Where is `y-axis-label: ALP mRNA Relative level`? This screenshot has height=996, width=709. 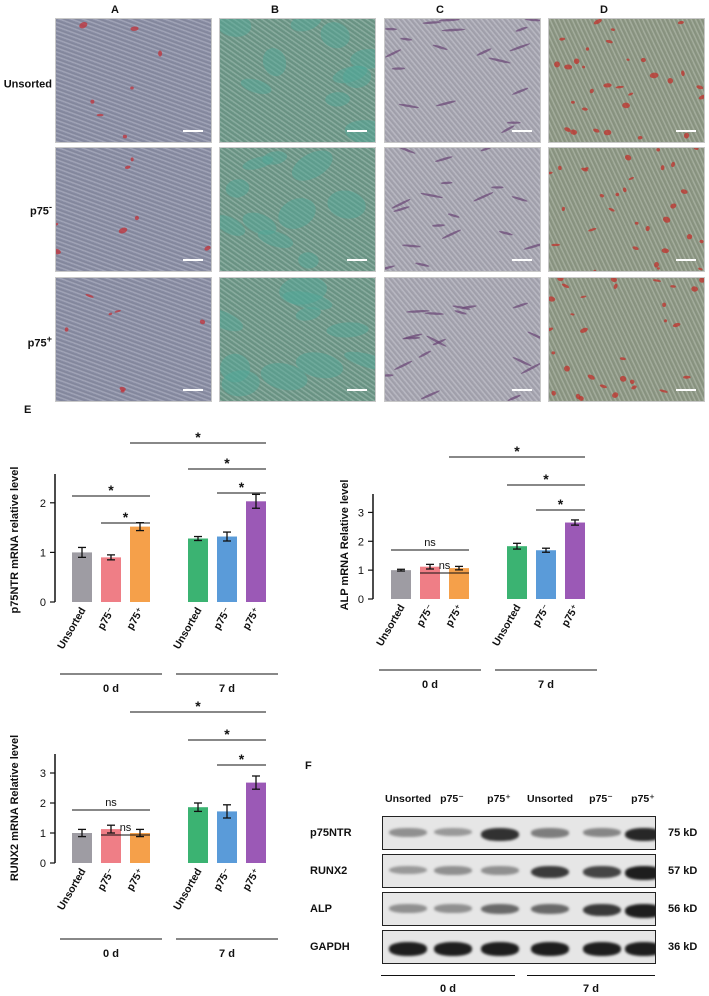 y-axis-label: ALP mRNA Relative level is located at coordinates (345, 545).